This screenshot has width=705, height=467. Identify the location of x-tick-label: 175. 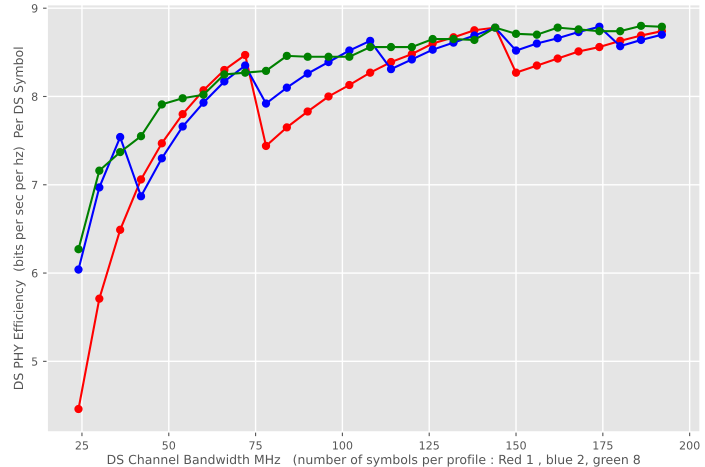
(602, 445).